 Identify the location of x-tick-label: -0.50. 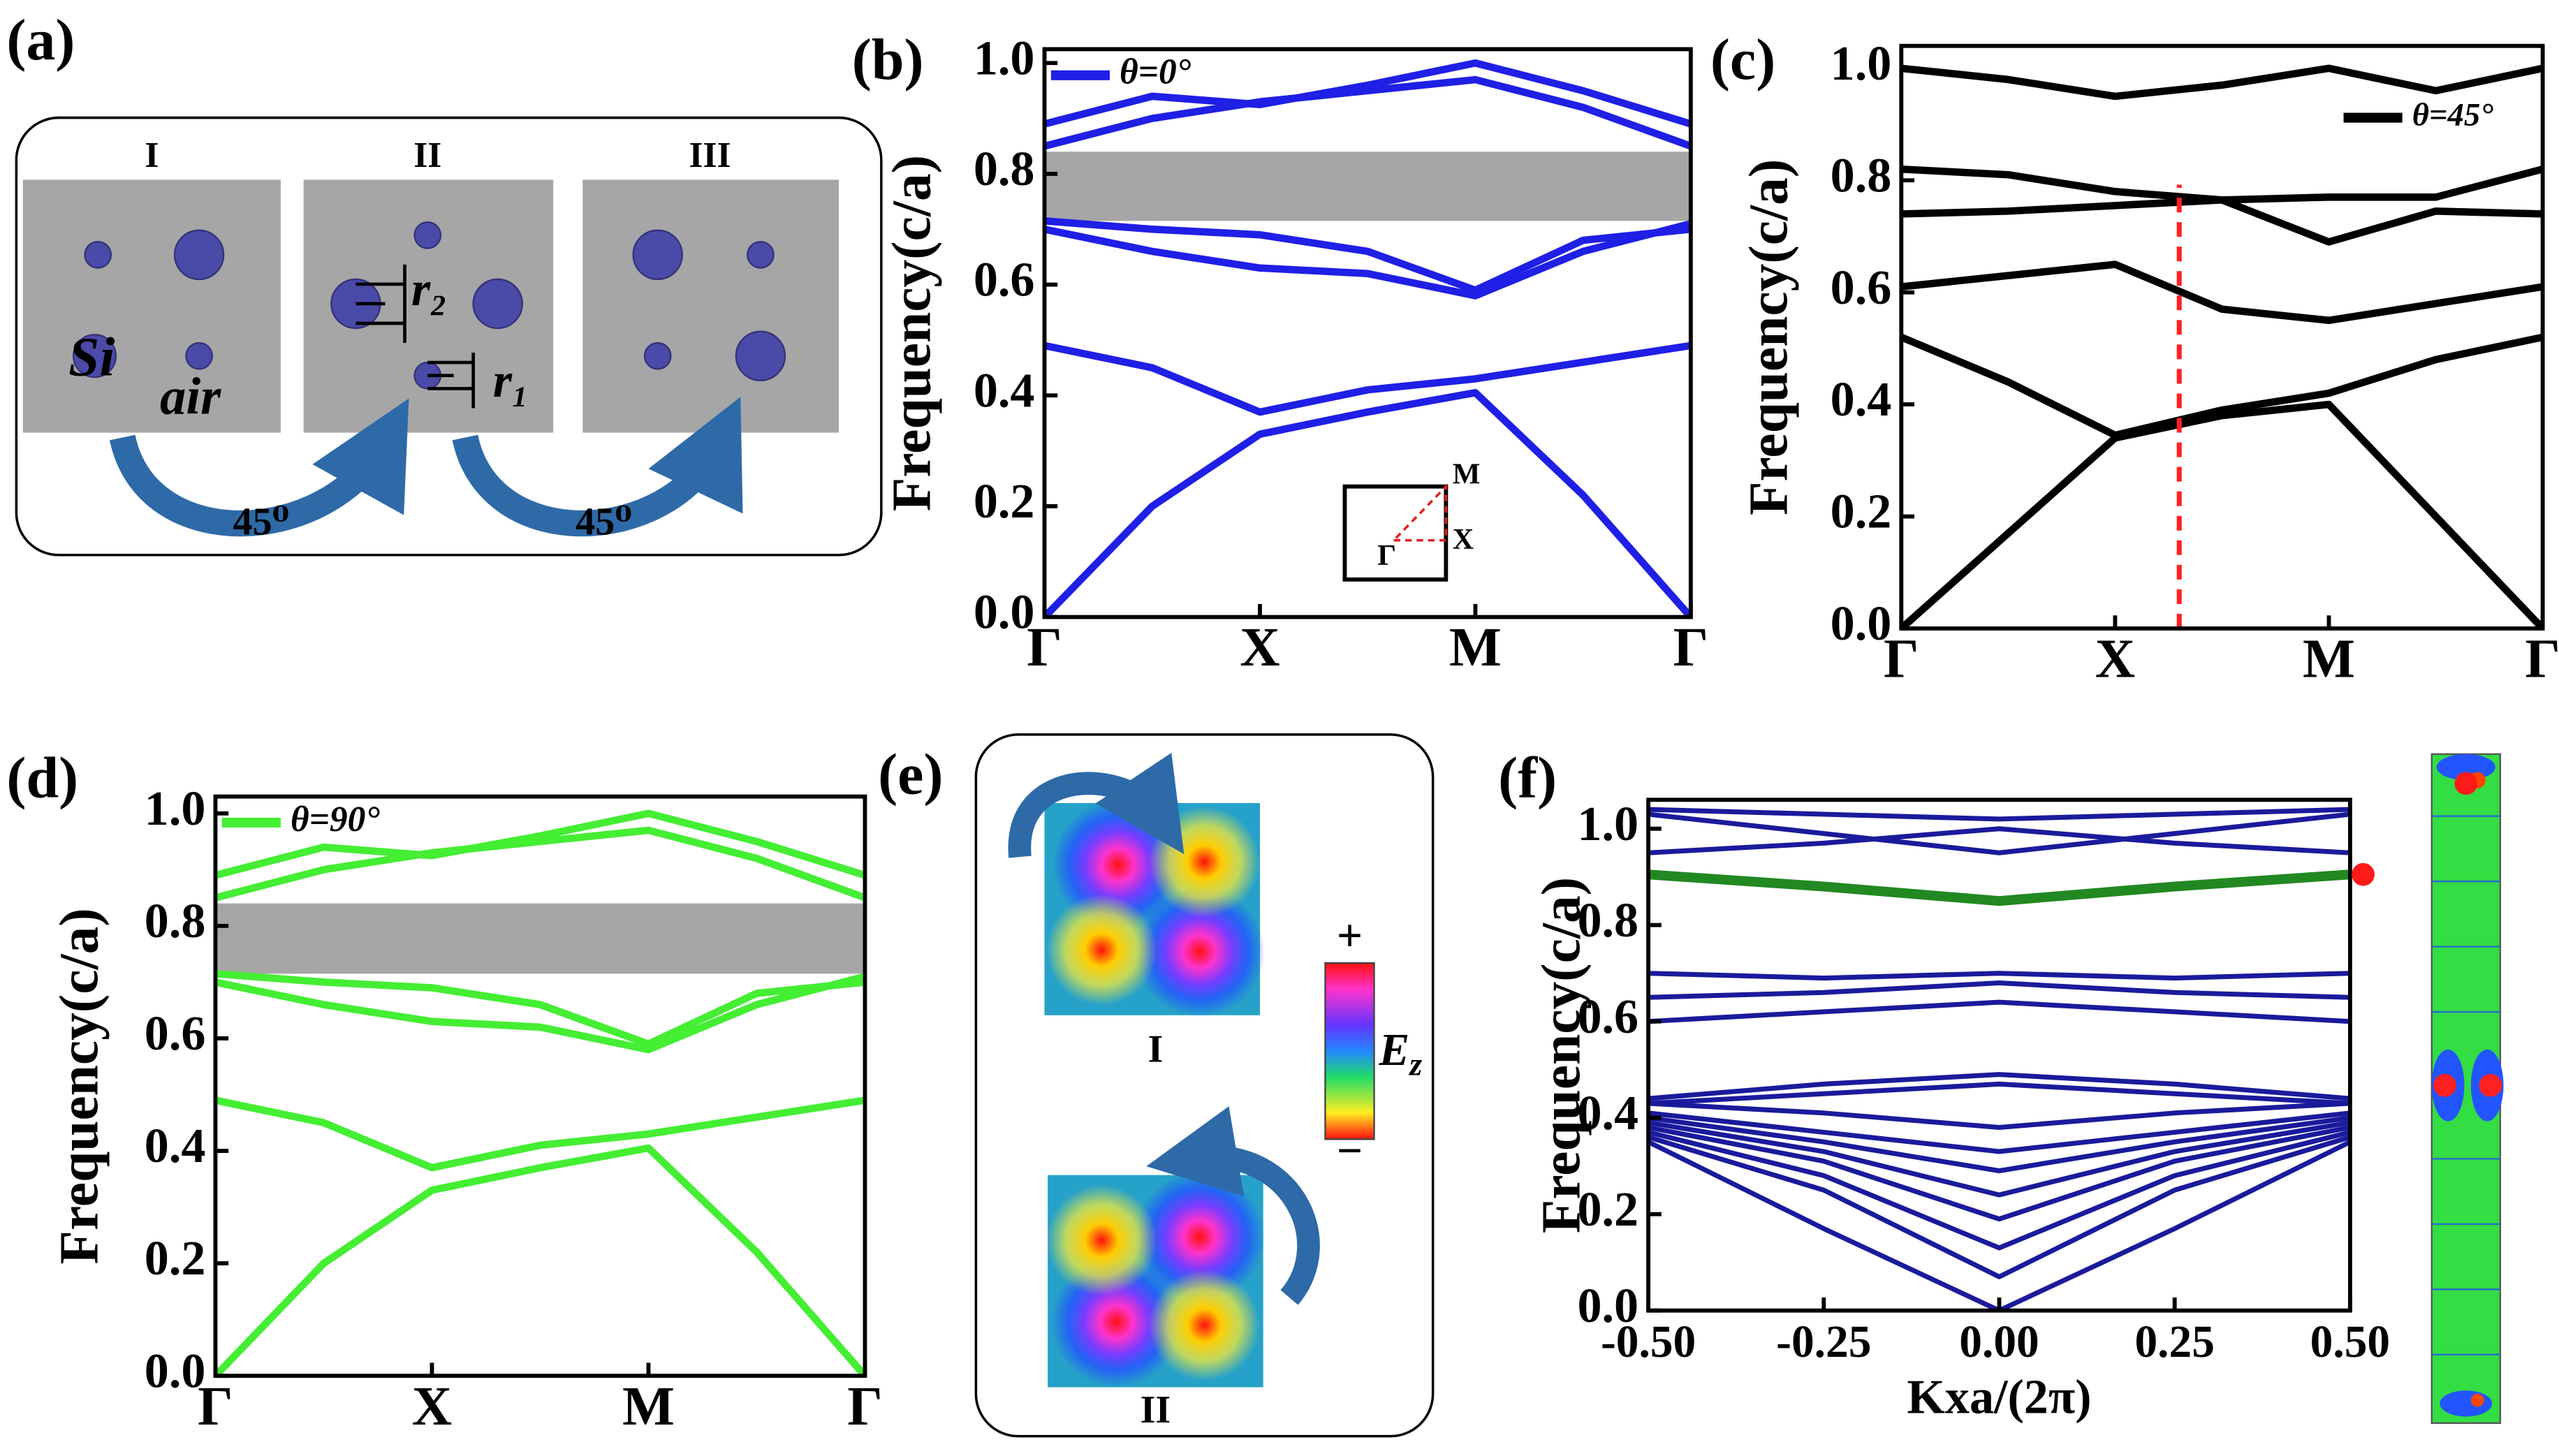
(1648, 1342).